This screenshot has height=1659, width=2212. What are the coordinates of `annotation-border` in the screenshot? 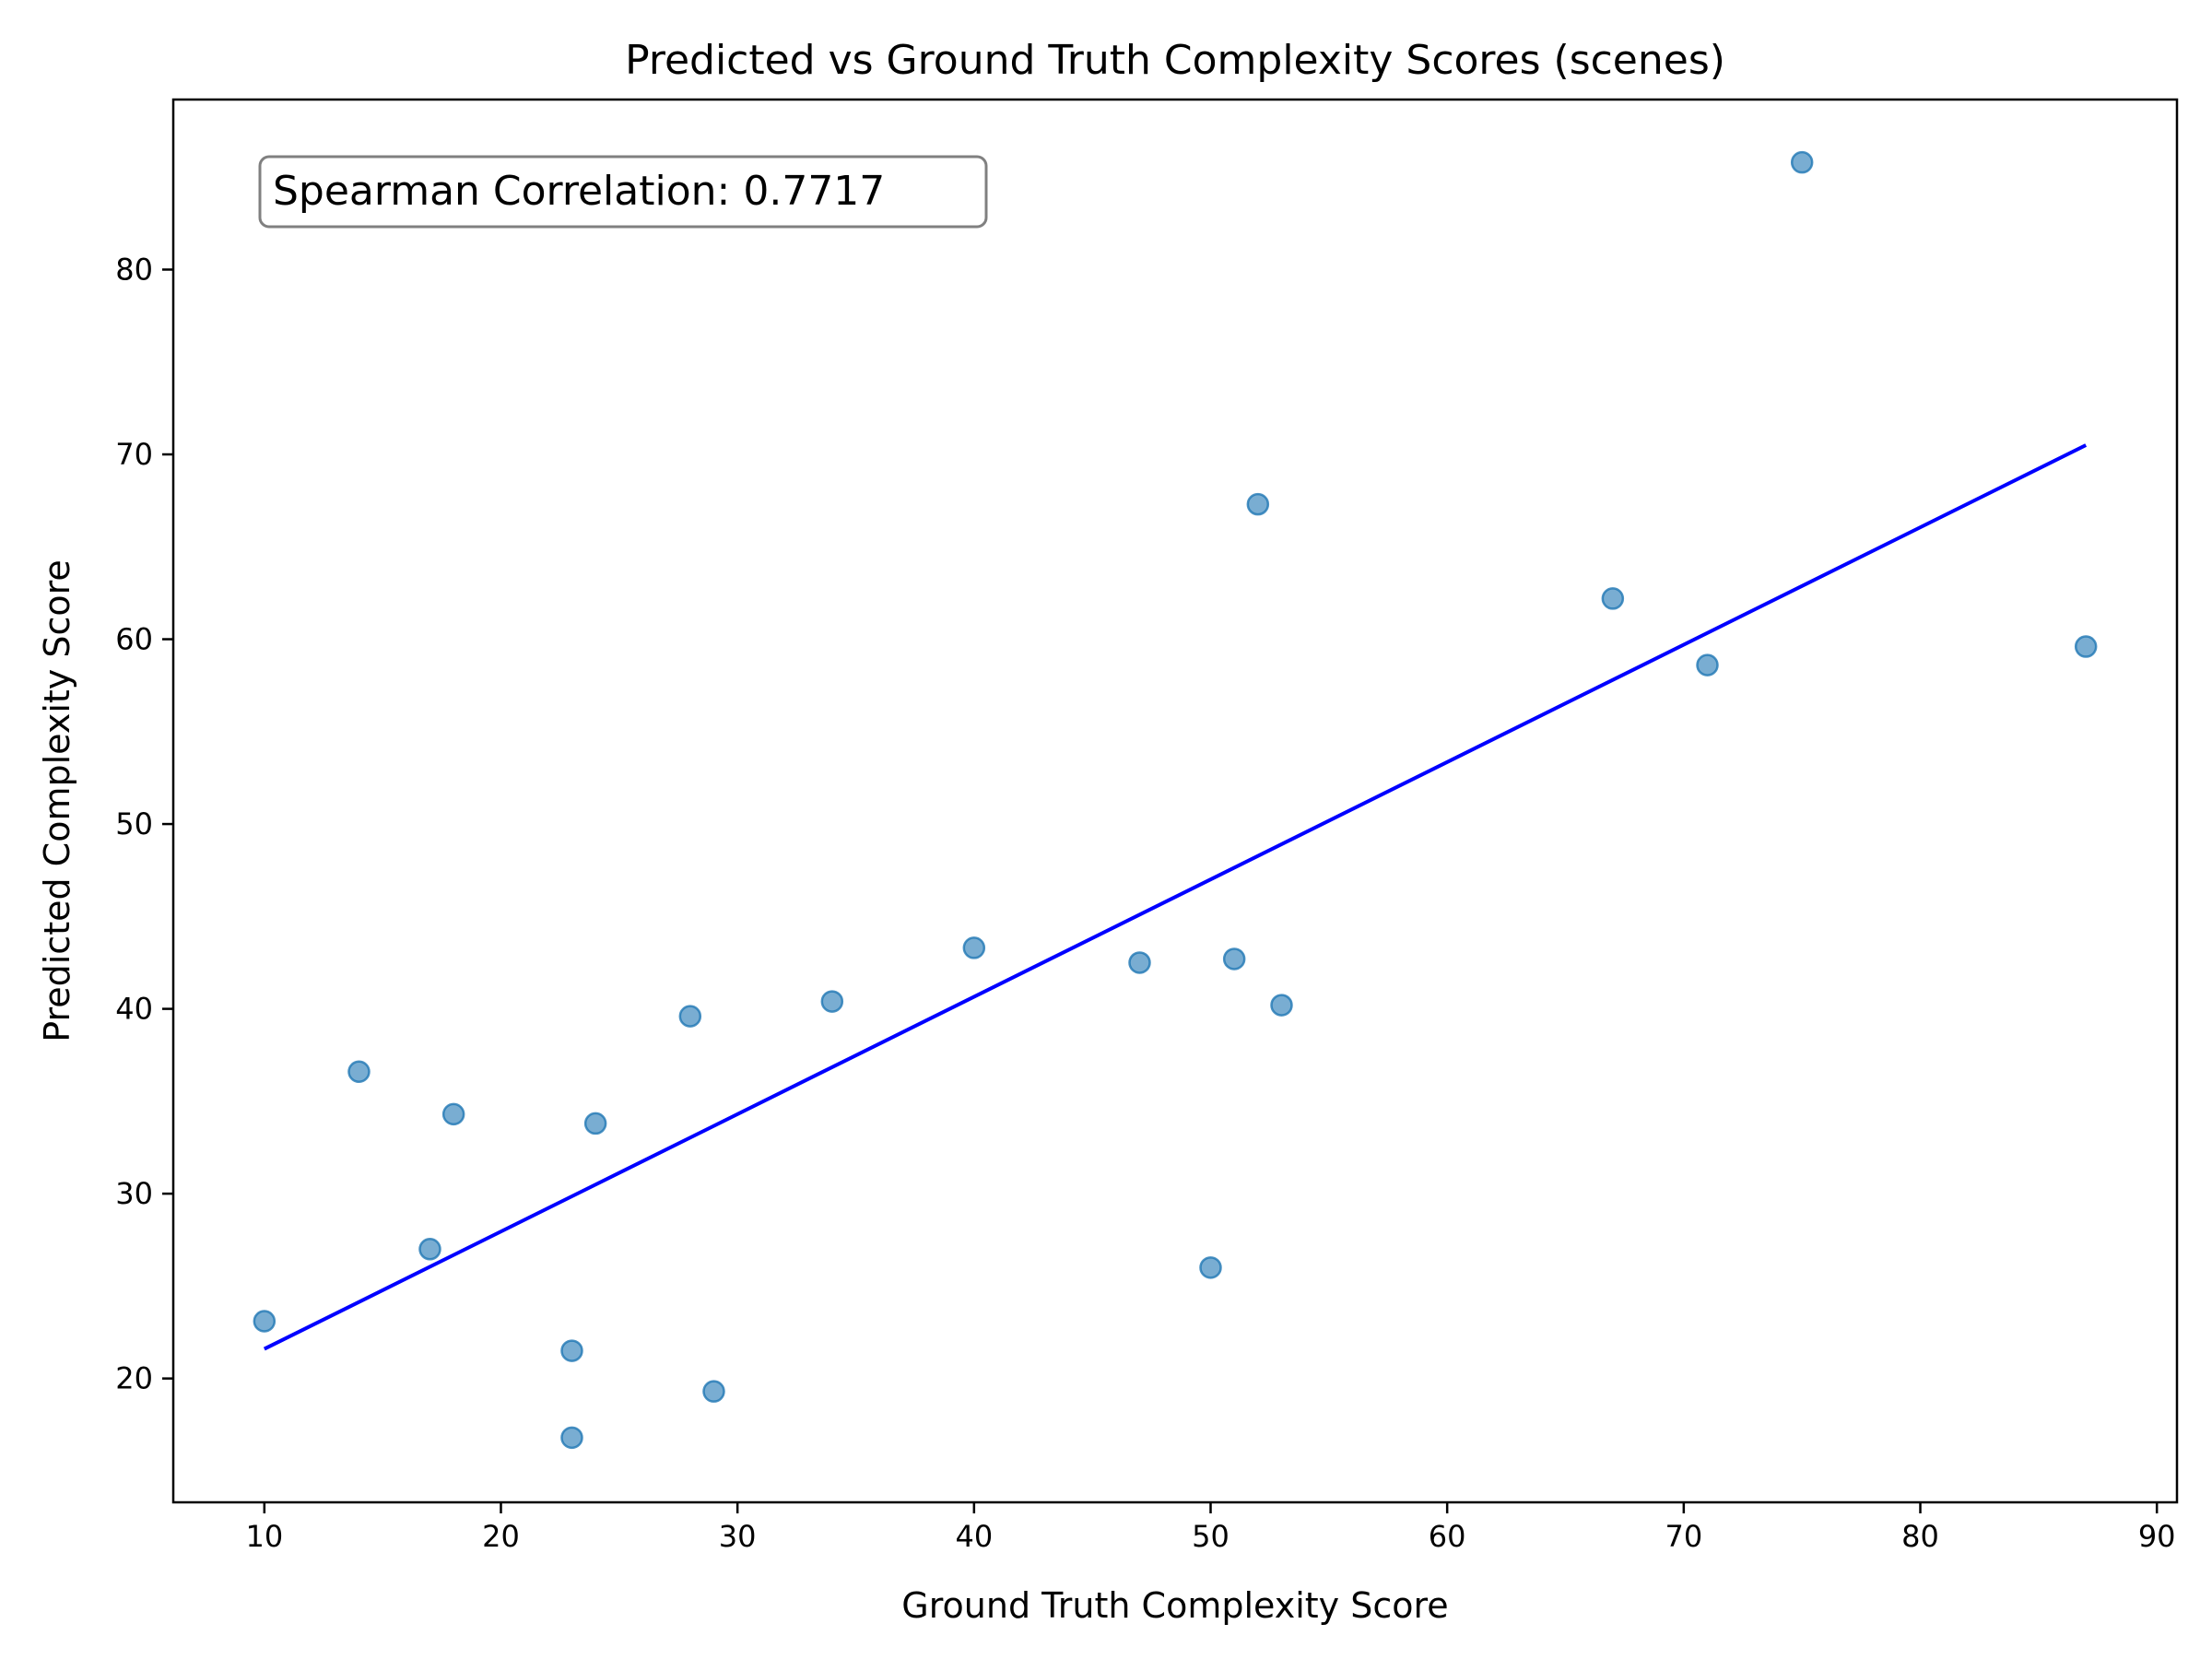 It's located at (623, 192).